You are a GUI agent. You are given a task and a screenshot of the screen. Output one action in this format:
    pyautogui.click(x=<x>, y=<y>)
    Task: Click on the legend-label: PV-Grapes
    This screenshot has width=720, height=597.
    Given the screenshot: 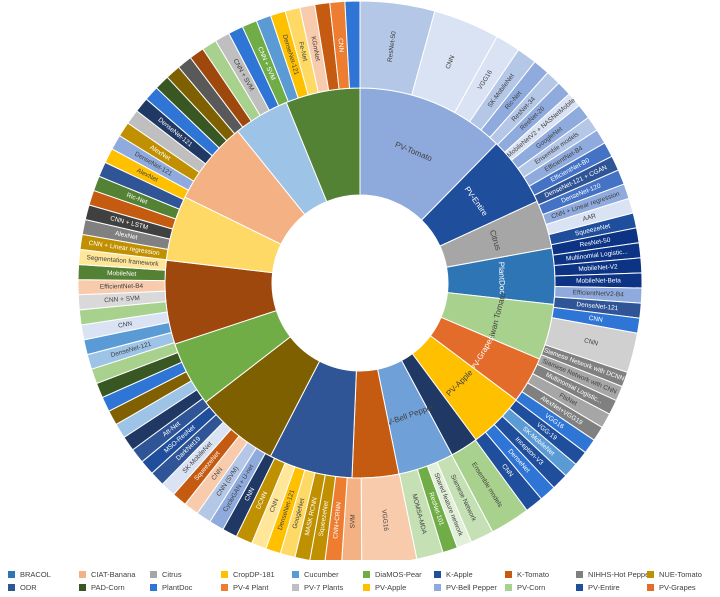 What is the action you would take?
    pyautogui.click(x=677, y=587)
    